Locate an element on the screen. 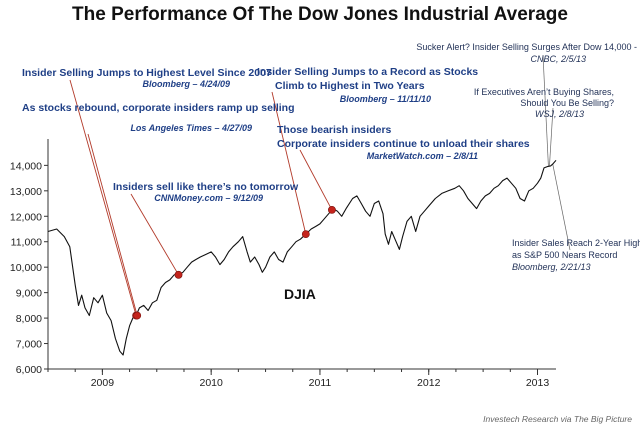  annotation-7-headline-2: Should You Be Selling? is located at coordinates (567, 103).